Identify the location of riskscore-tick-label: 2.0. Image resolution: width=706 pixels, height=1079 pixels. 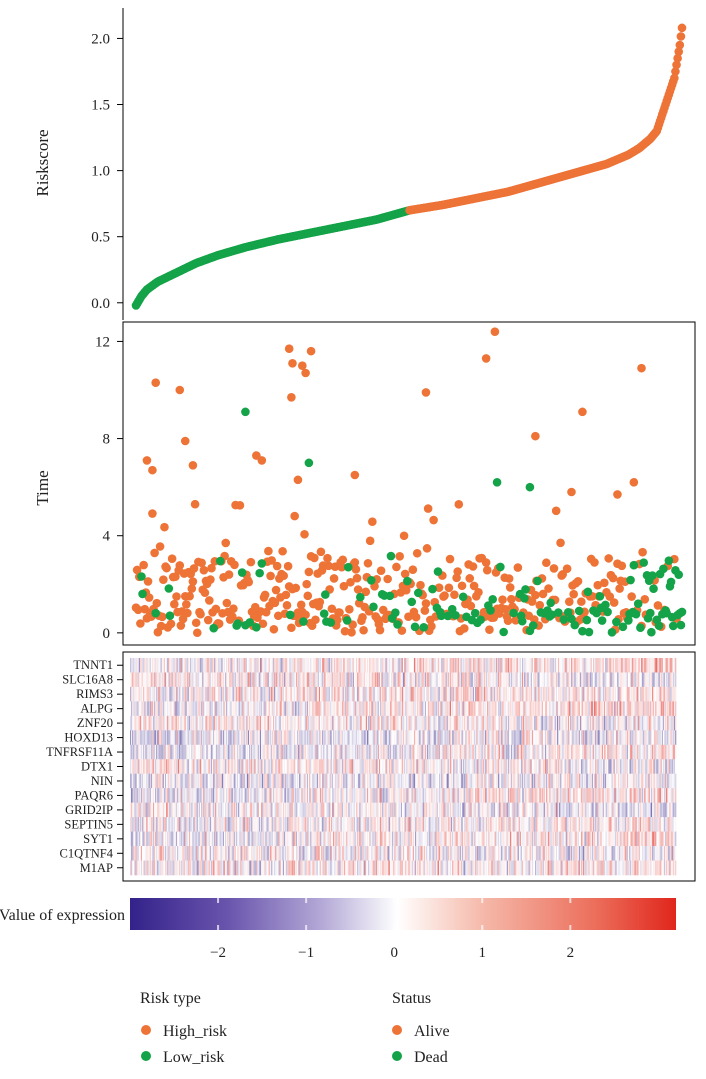
(100, 39).